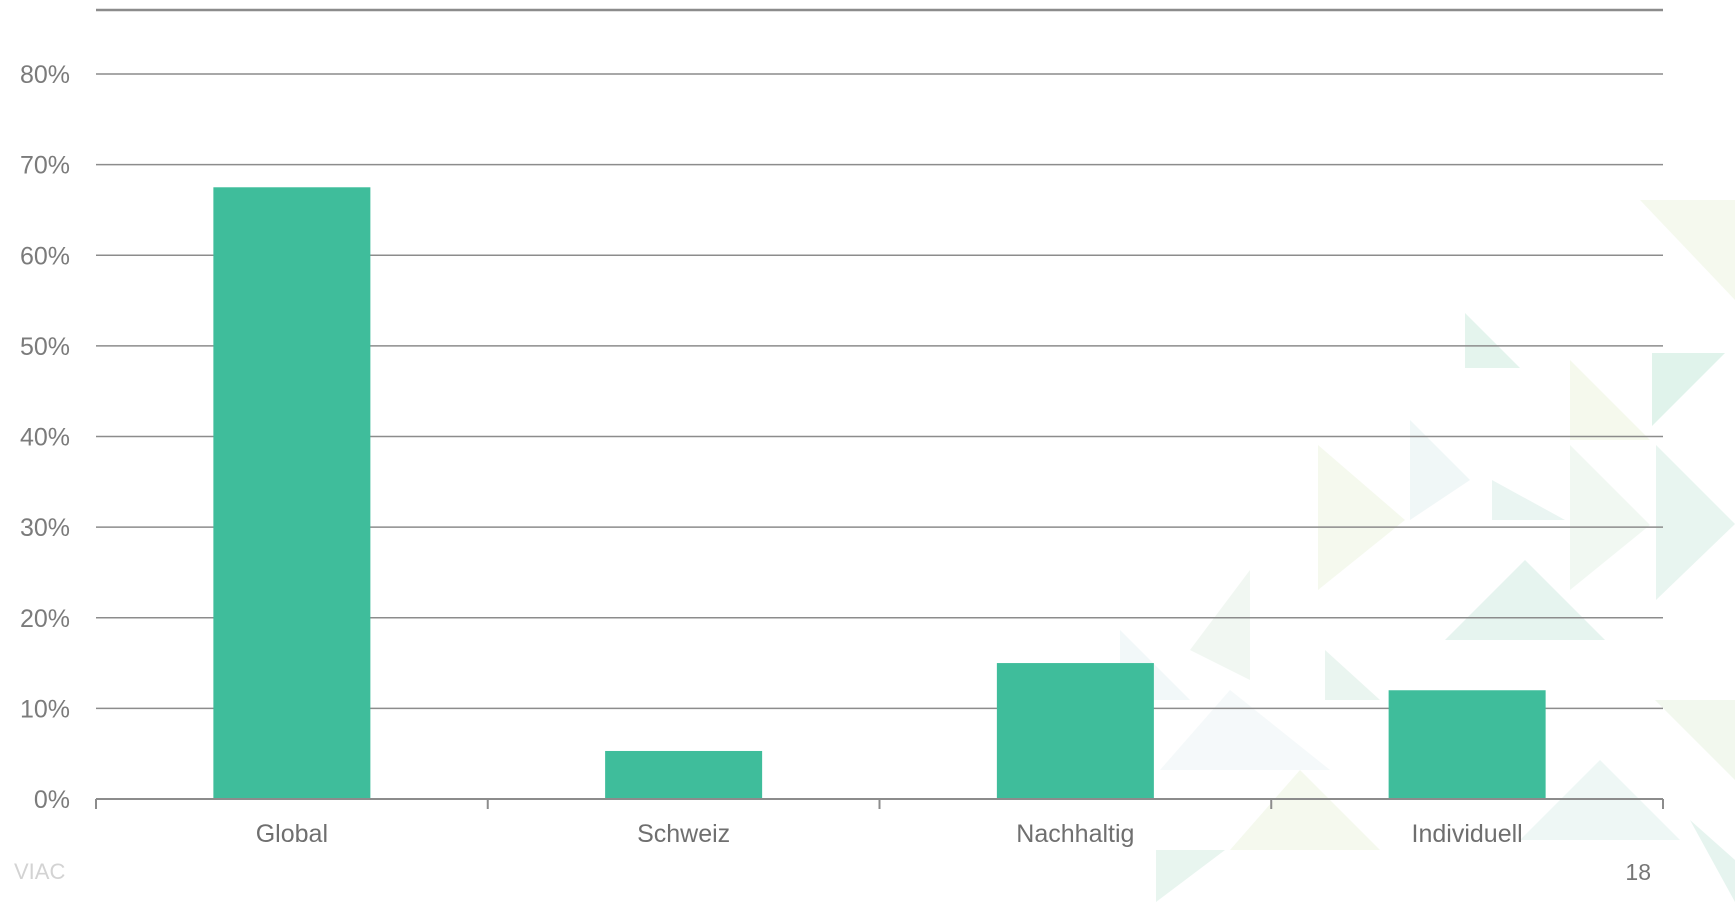 This screenshot has width=1735, height=902. What do you see at coordinates (45, 347) in the screenshot?
I see `y-tick-label: 50%` at bounding box center [45, 347].